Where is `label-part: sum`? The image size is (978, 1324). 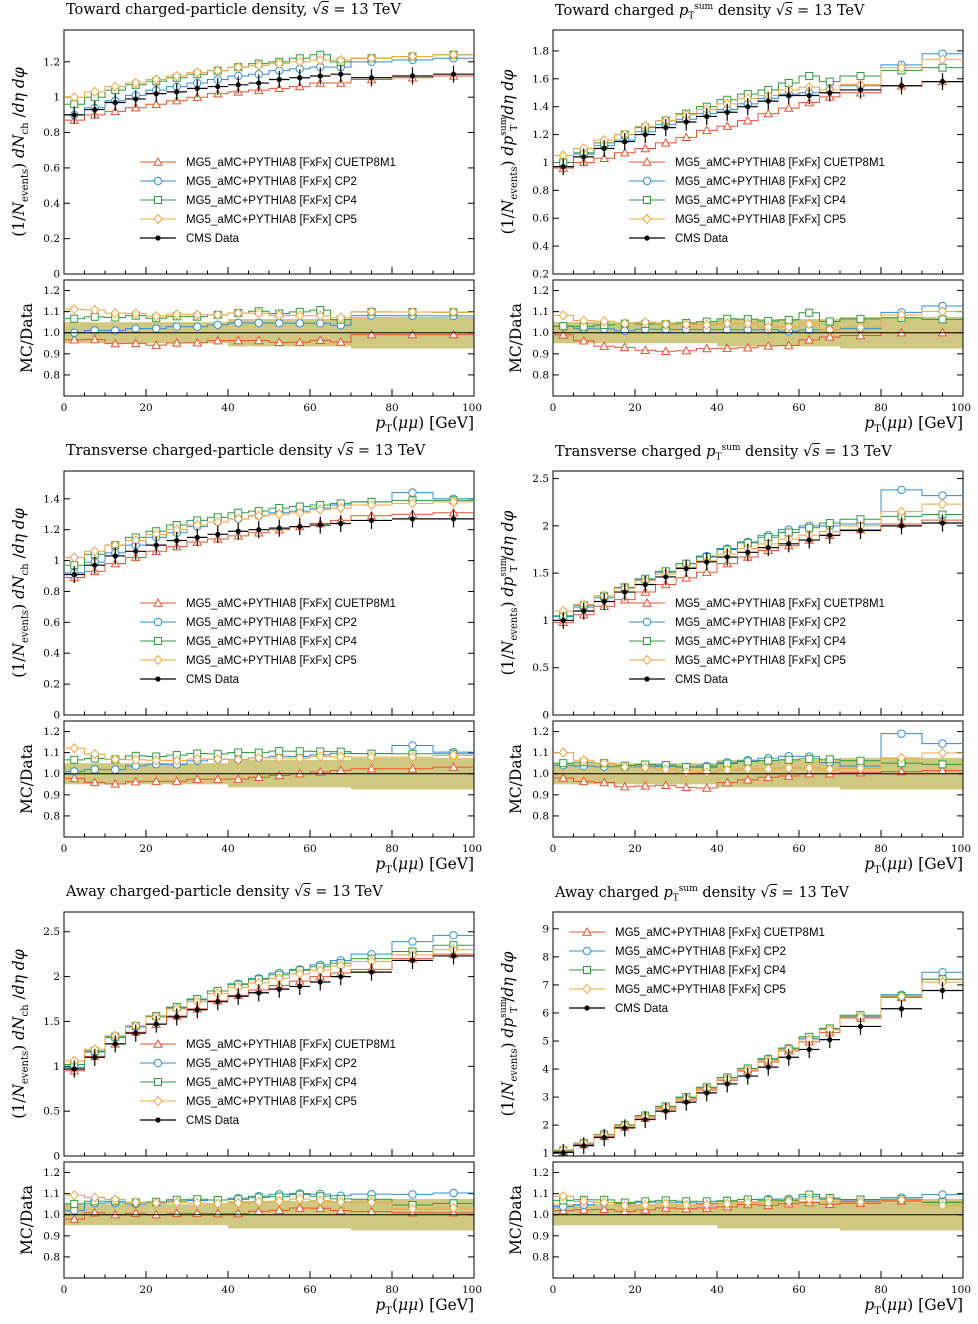 label-part: sum is located at coordinates (504, 566).